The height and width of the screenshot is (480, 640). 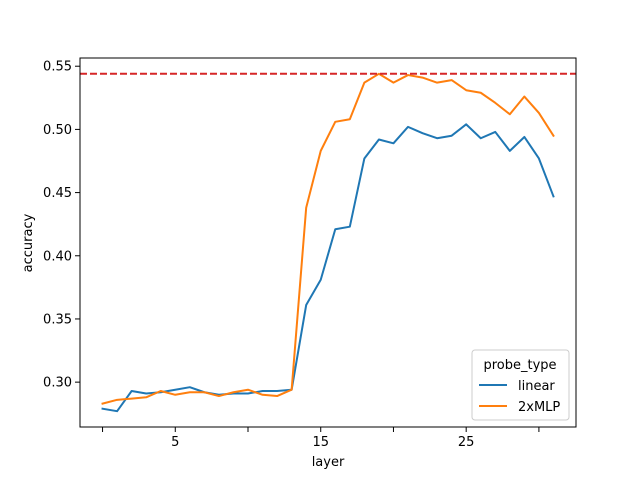 What do you see at coordinates (57, 319) in the screenshot?
I see `y-tick-label: 0.35` at bounding box center [57, 319].